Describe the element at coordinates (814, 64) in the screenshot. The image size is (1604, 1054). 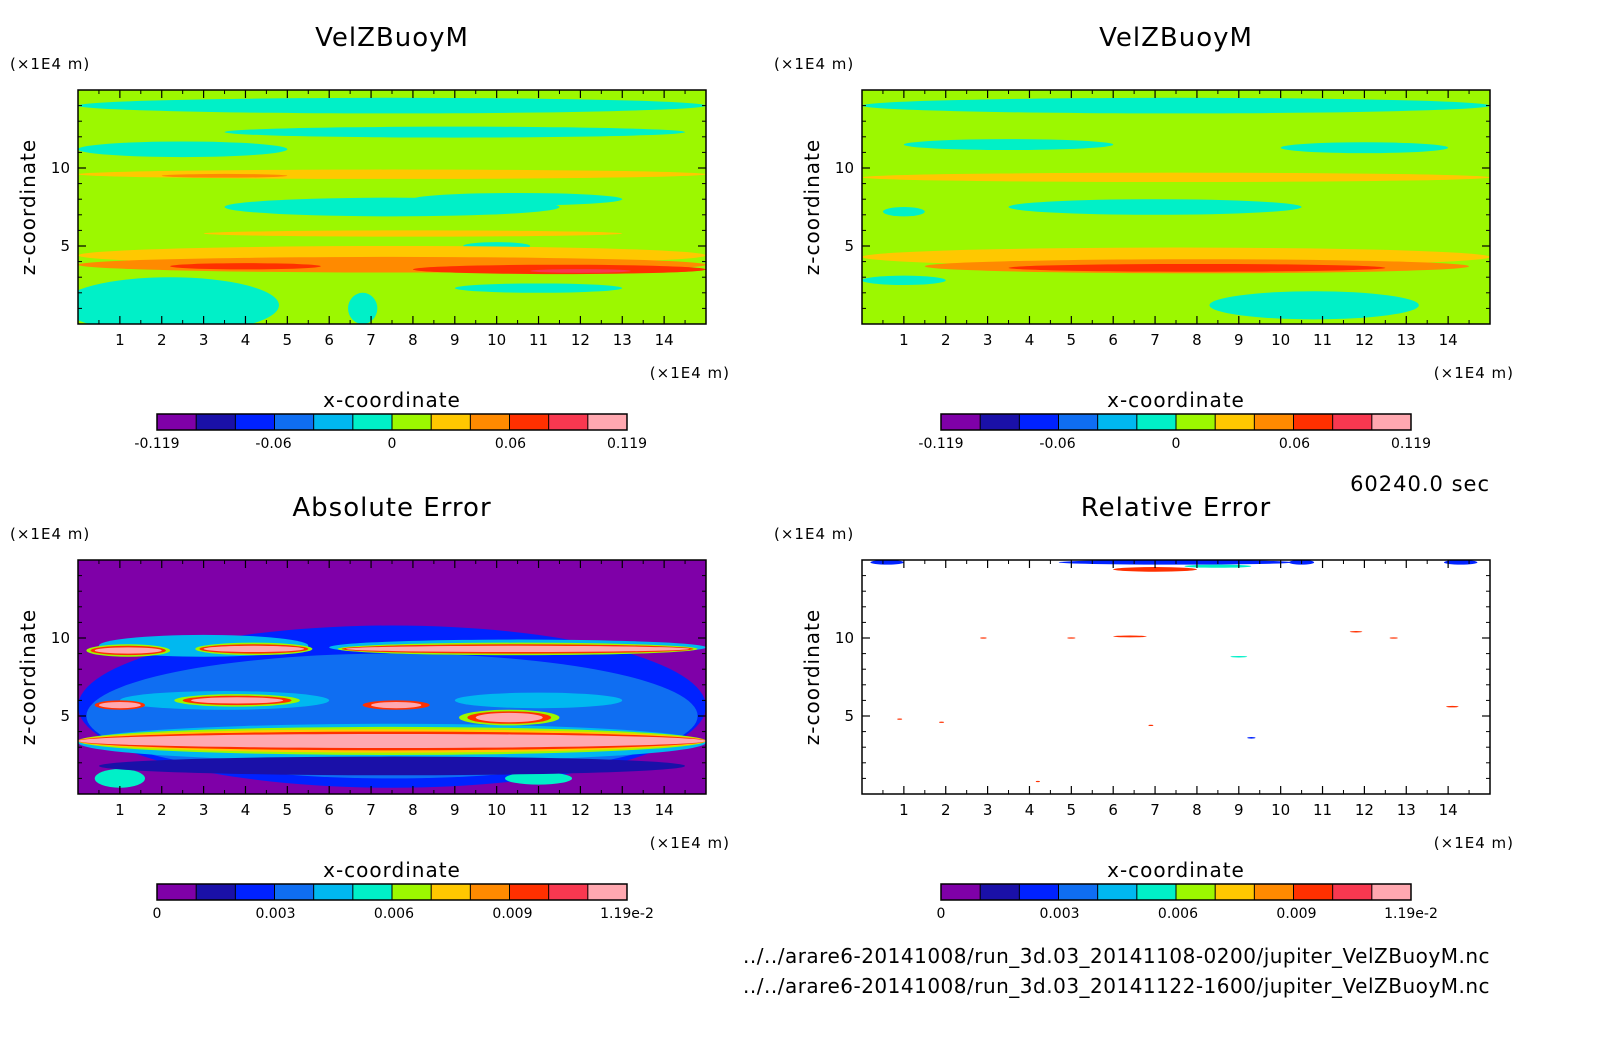
I see `y-unit-label: (×1E4 m)` at that location.